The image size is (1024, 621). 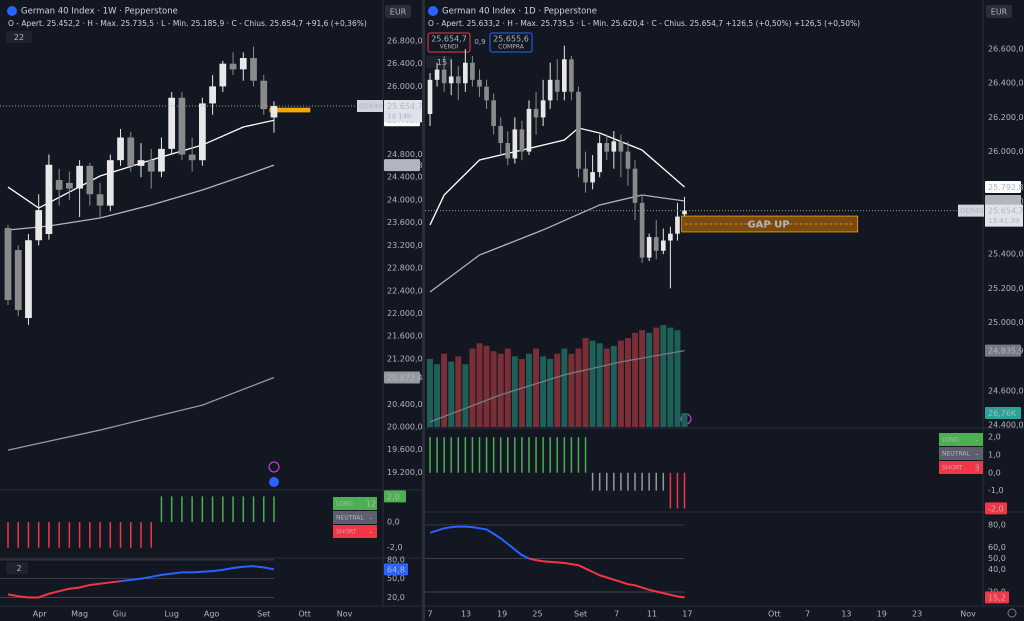 What do you see at coordinates (449, 42) in the screenshot?
I see `sell-button` at bounding box center [449, 42].